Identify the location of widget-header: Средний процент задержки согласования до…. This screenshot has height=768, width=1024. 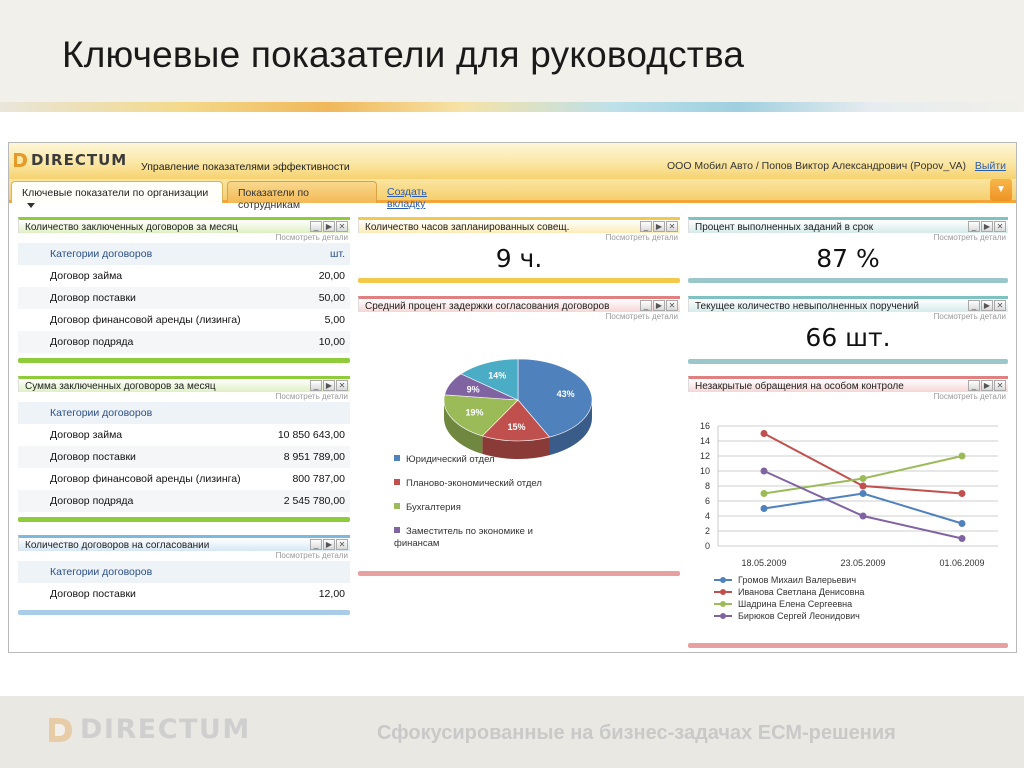
(519, 304).